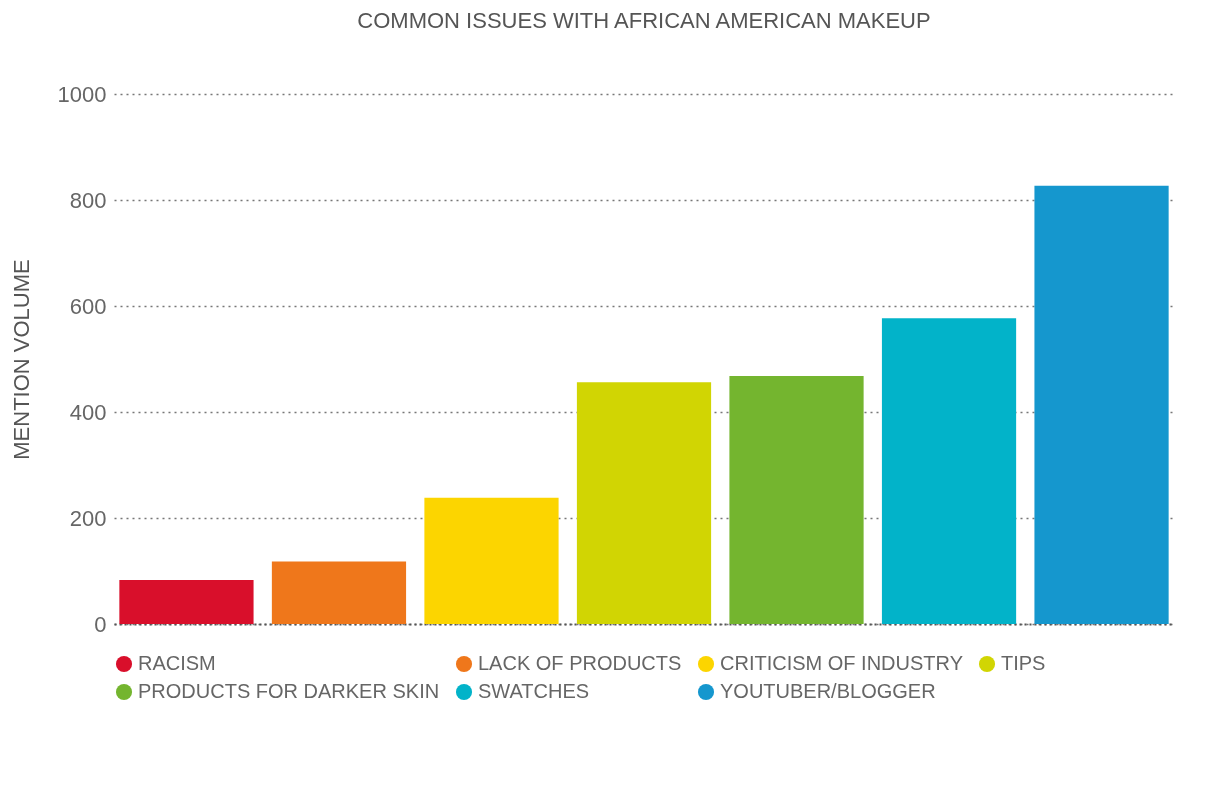 This screenshot has width=1224, height=796. What do you see at coordinates (21, 359) in the screenshot?
I see `y-axis-title: MENTION VOLUME` at bounding box center [21, 359].